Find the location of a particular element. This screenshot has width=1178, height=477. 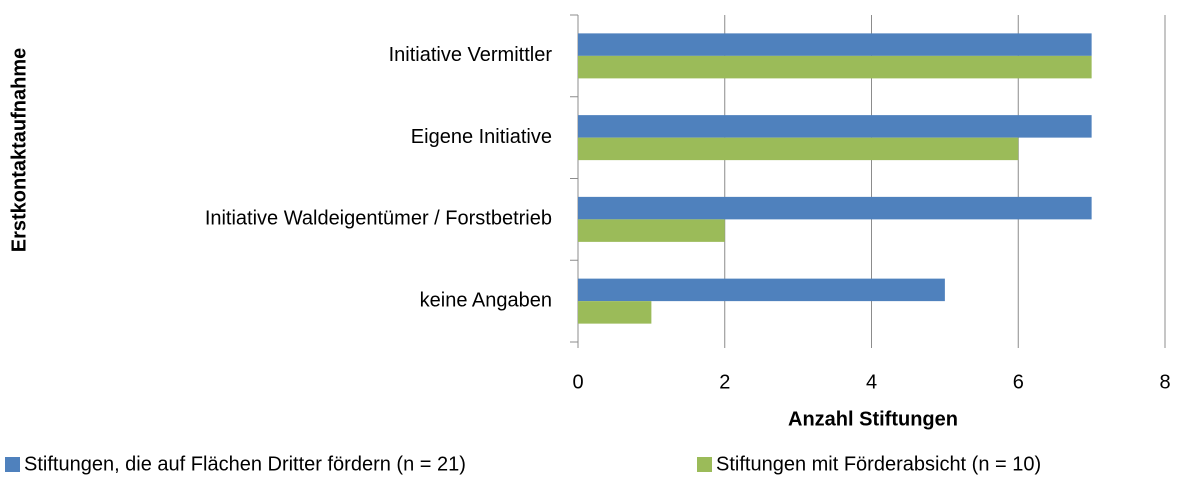

y-tick-label: Initiative Waldeigentümer / Forstbetrieb is located at coordinates (378, 219).